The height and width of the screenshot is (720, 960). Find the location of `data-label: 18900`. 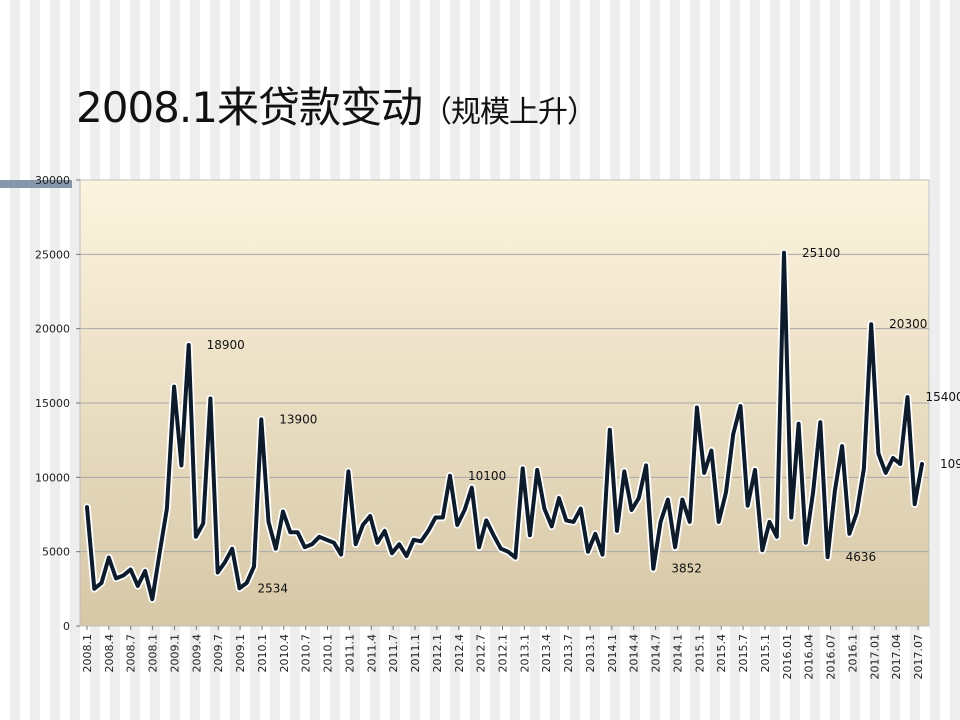

data-label: 18900 is located at coordinates (226, 345).